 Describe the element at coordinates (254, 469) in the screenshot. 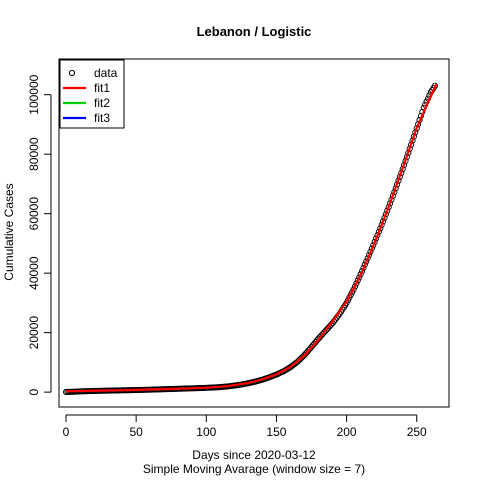

I see `x-axis-sublabel: Simple Moving Avarage (window size = 7)` at that location.